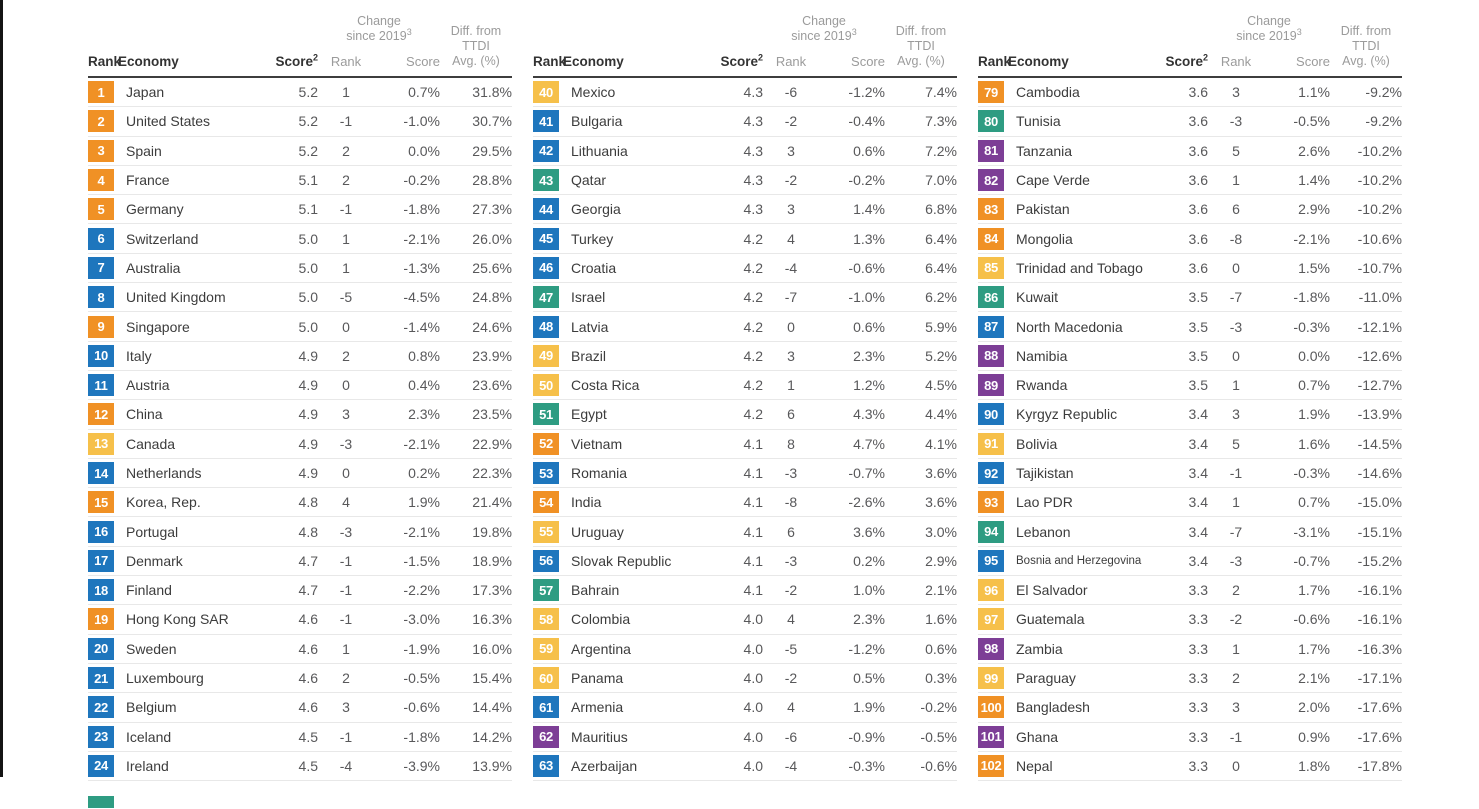 This screenshot has width=1479, height=809. I want to click on rank-cell: 60, so click(548, 678).